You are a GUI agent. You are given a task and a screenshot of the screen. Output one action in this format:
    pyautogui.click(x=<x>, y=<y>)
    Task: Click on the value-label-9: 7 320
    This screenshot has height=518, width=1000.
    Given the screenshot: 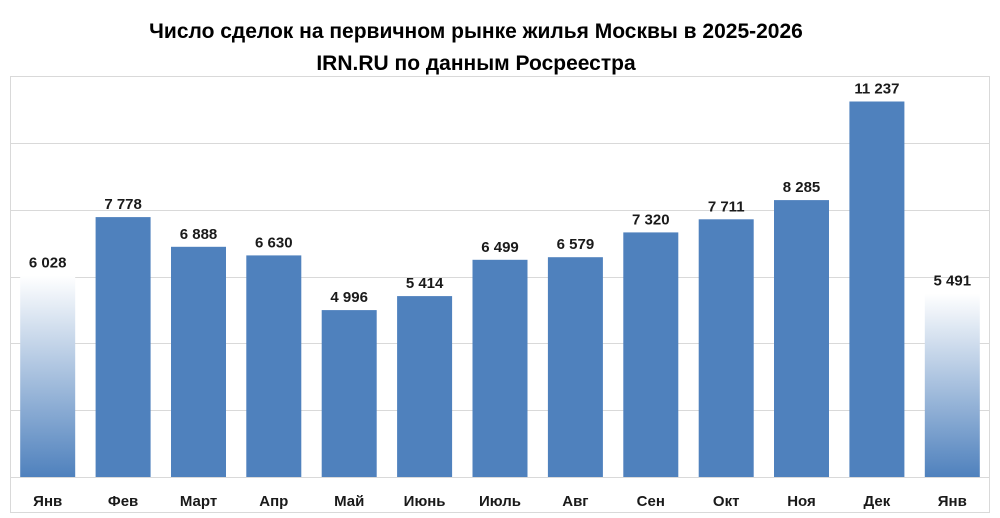 What is the action you would take?
    pyautogui.click(x=651, y=219)
    